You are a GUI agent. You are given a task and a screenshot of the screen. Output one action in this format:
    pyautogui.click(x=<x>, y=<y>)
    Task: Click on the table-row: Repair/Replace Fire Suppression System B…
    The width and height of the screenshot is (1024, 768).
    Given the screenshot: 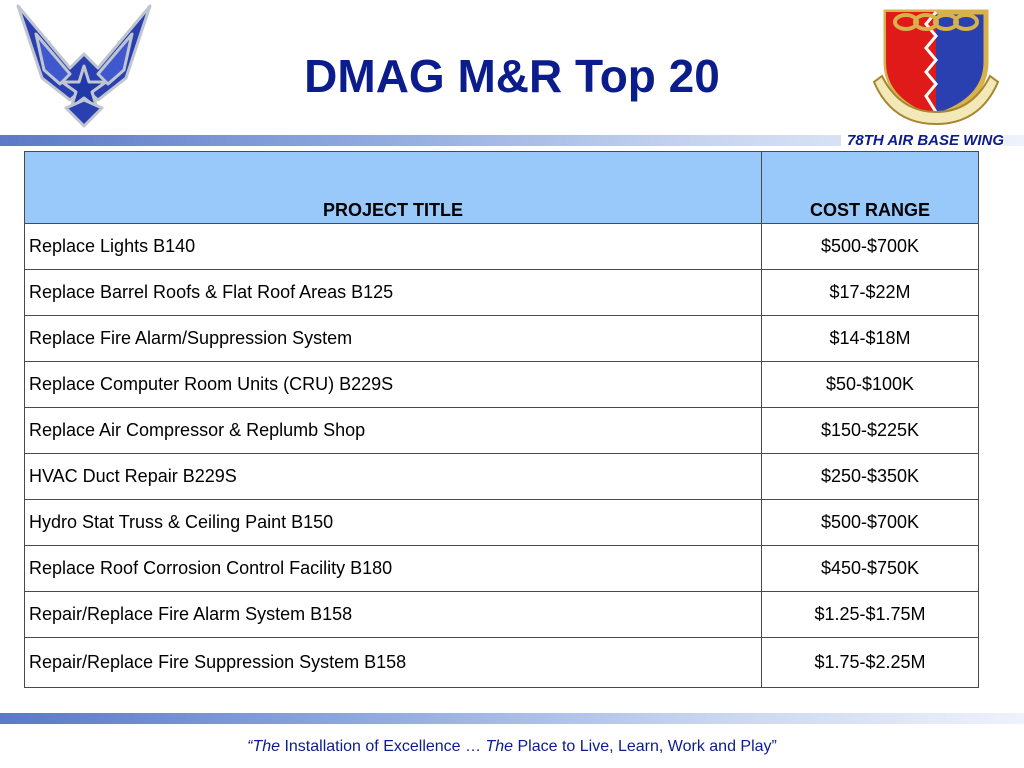 What is the action you would take?
    pyautogui.click(x=501, y=662)
    